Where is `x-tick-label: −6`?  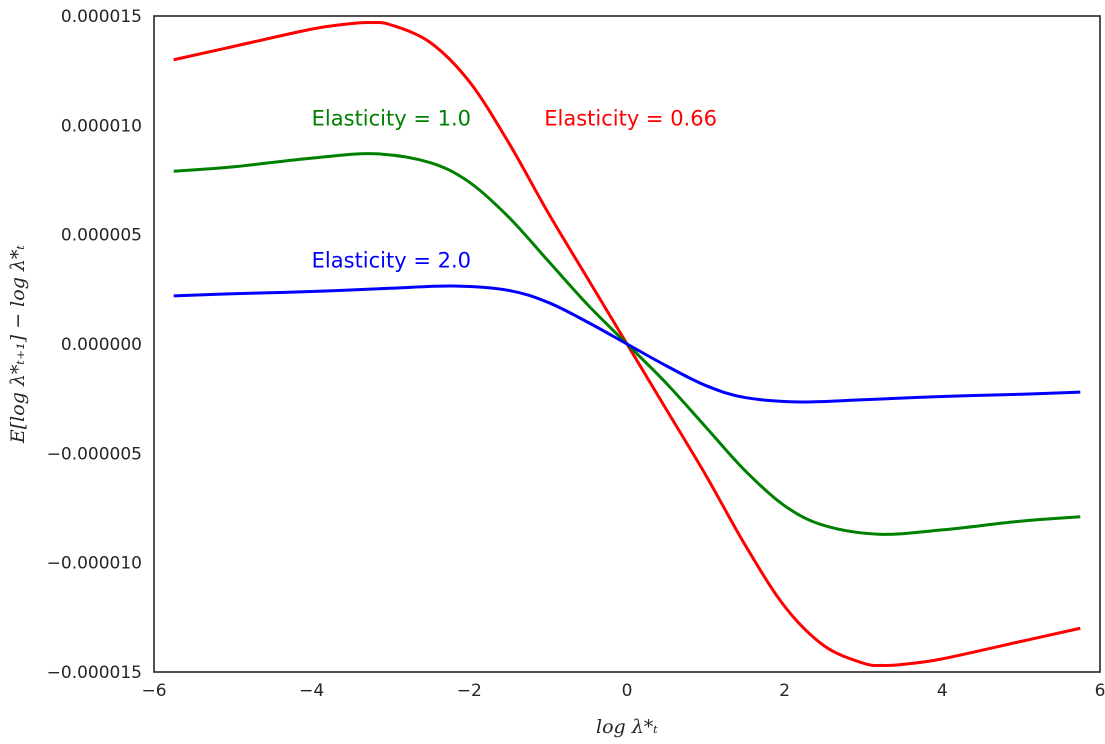
x-tick-label: −6 is located at coordinates (153, 691).